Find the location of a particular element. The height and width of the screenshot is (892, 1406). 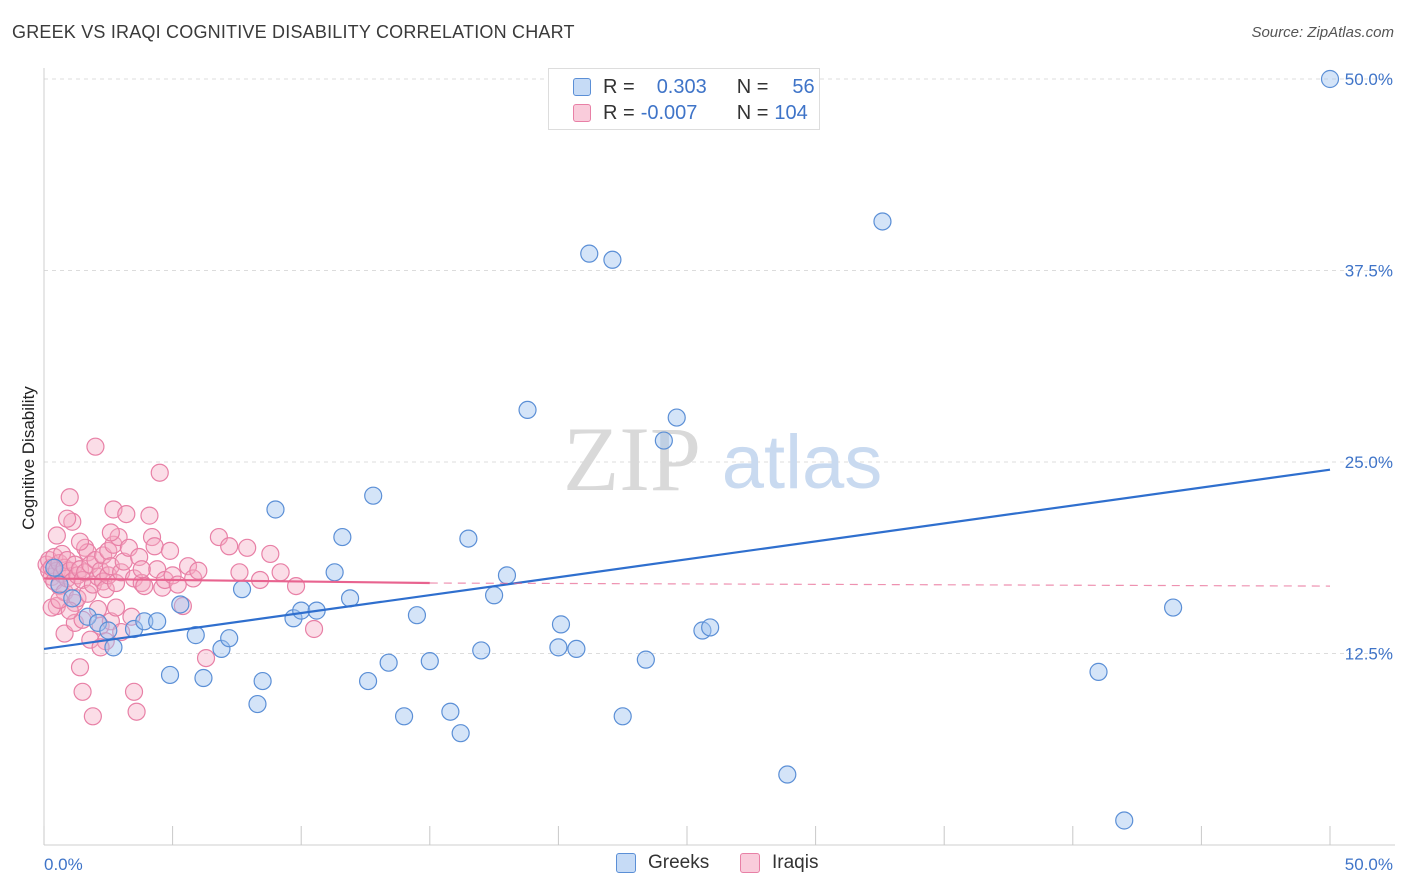

source-label: Source: ZipAtlas.com is located at coordinates (1322, 32).